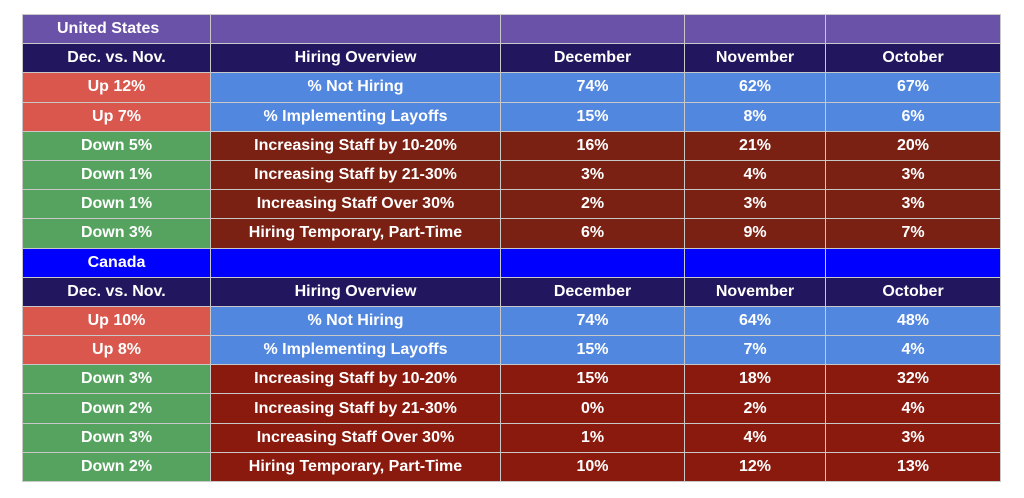 This screenshot has height=498, width=1024. I want to click on october-cell: 32%, so click(913, 379).